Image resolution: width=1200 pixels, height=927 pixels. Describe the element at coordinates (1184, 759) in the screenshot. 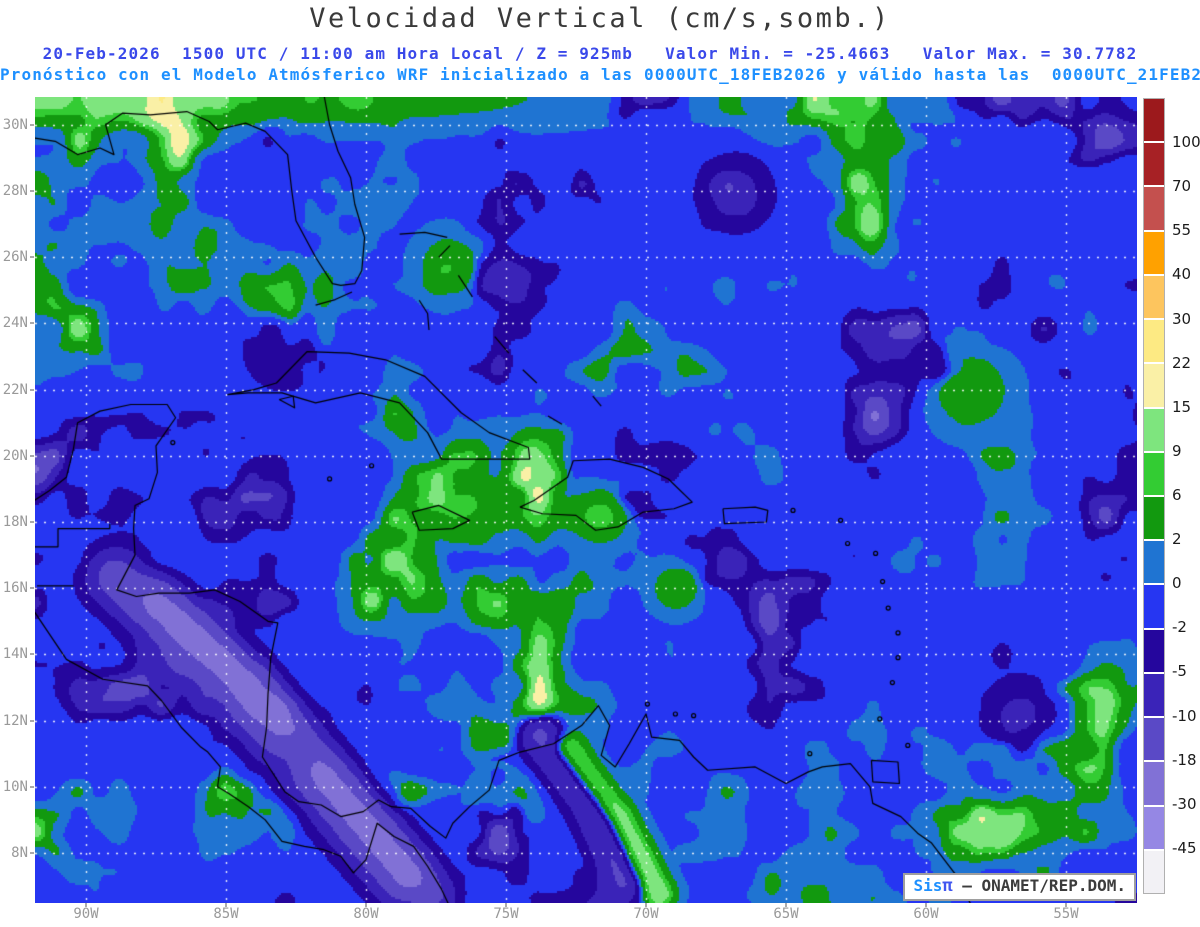

I see `colorbar-tick-label: -18` at that location.